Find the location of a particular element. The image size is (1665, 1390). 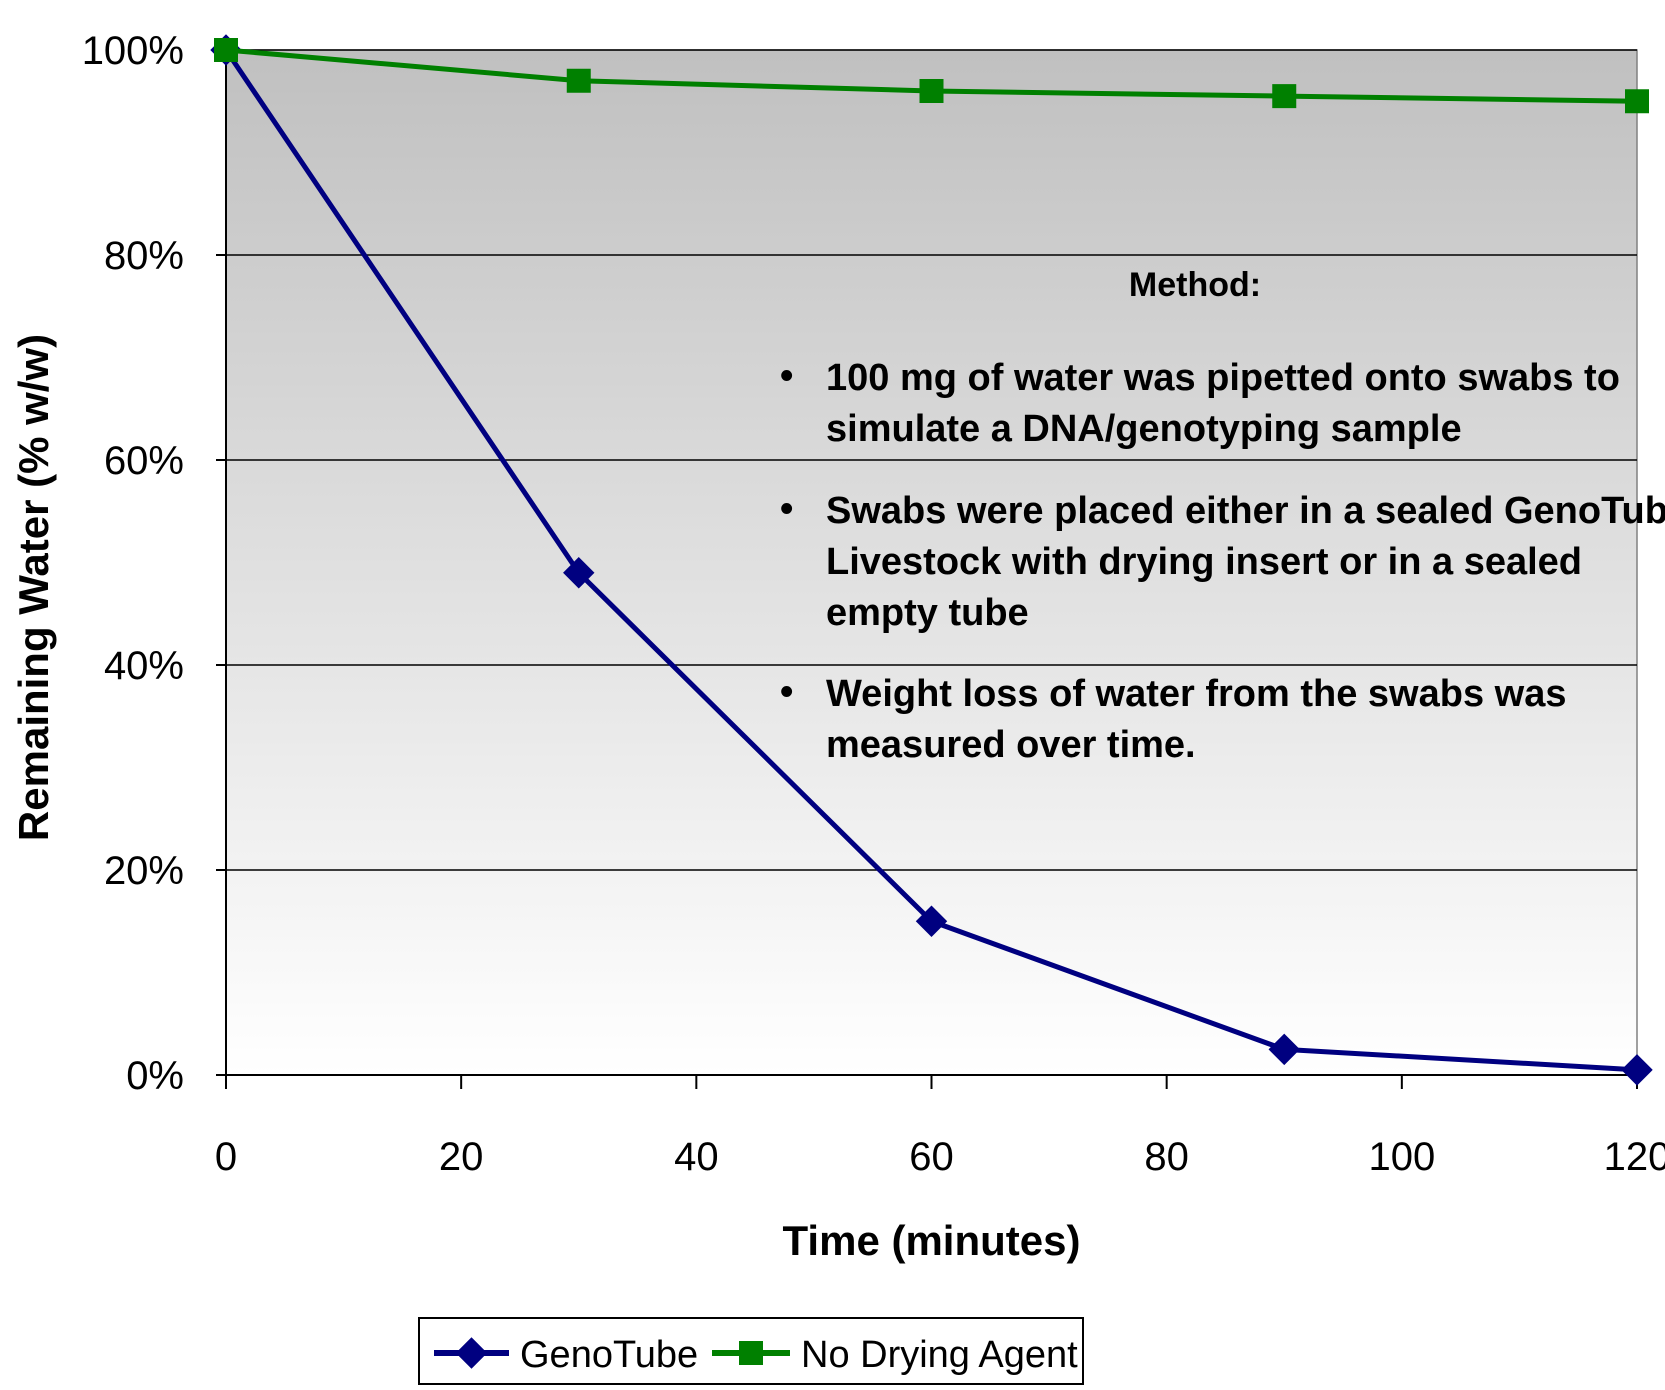

annotation-line: empty tube is located at coordinates (927, 613).